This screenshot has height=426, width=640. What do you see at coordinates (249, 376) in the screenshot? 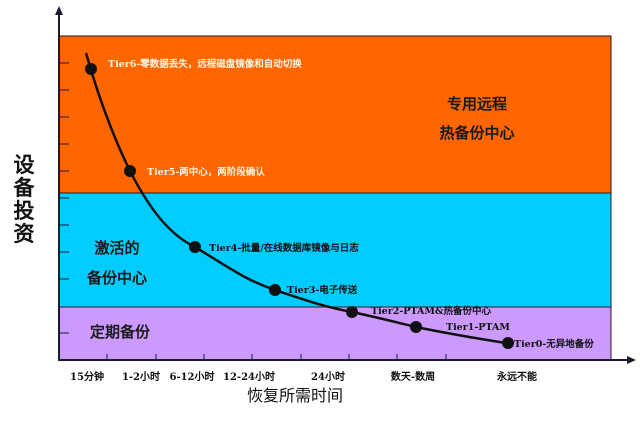
I see `xtick-label: 12-24小时` at bounding box center [249, 376].